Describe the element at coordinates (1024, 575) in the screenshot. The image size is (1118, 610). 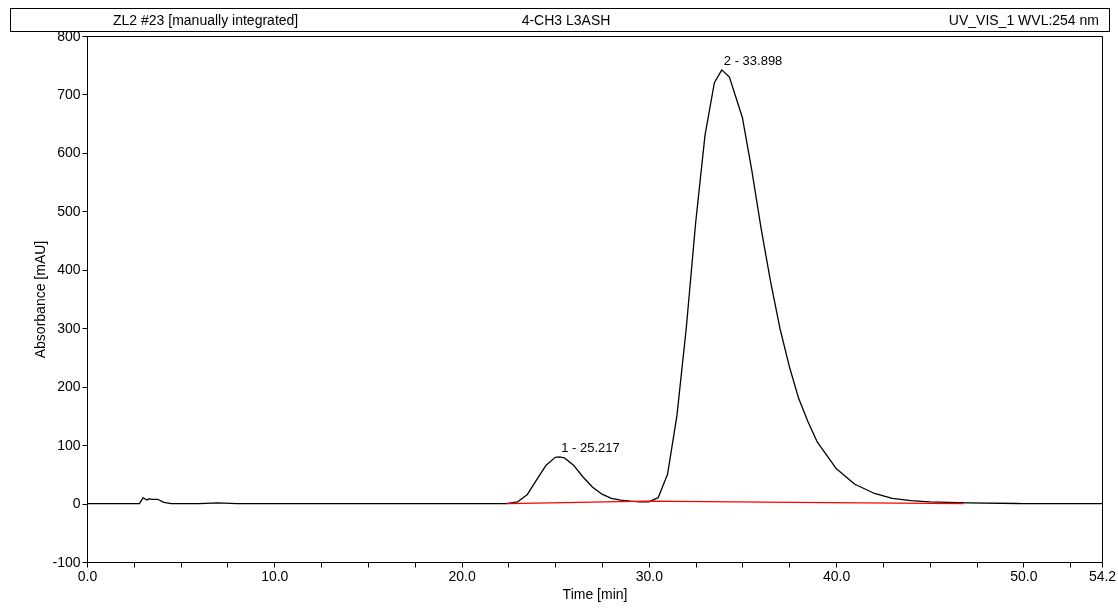
I see `x-tick-label: 50.0` at that location.